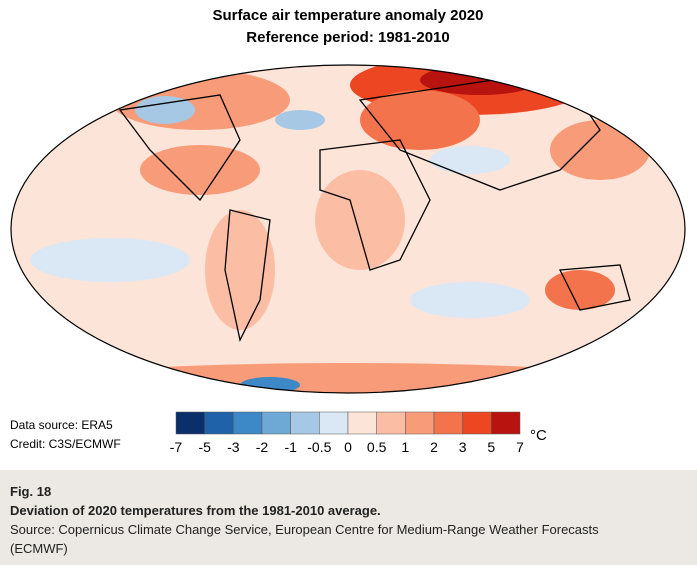  What do you see at coordinates (65, 444) in the screenshot?
I see `credit: Credit: C3S/ECMWF` at bounding box center [65, 444].